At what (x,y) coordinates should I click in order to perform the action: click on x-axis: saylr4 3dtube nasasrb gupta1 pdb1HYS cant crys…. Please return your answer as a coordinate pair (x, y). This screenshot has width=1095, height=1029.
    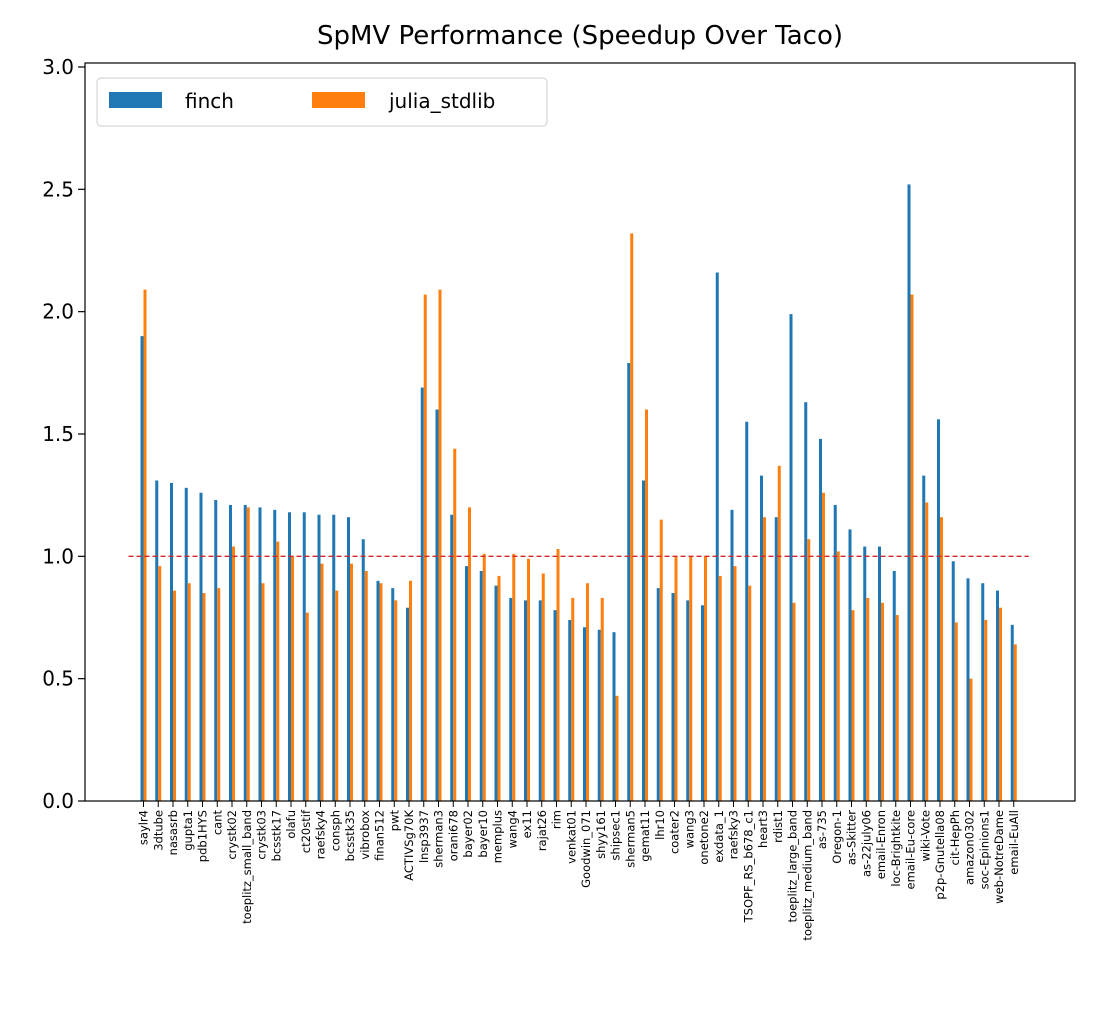
    Looking at the image, I should click on (579, 871).